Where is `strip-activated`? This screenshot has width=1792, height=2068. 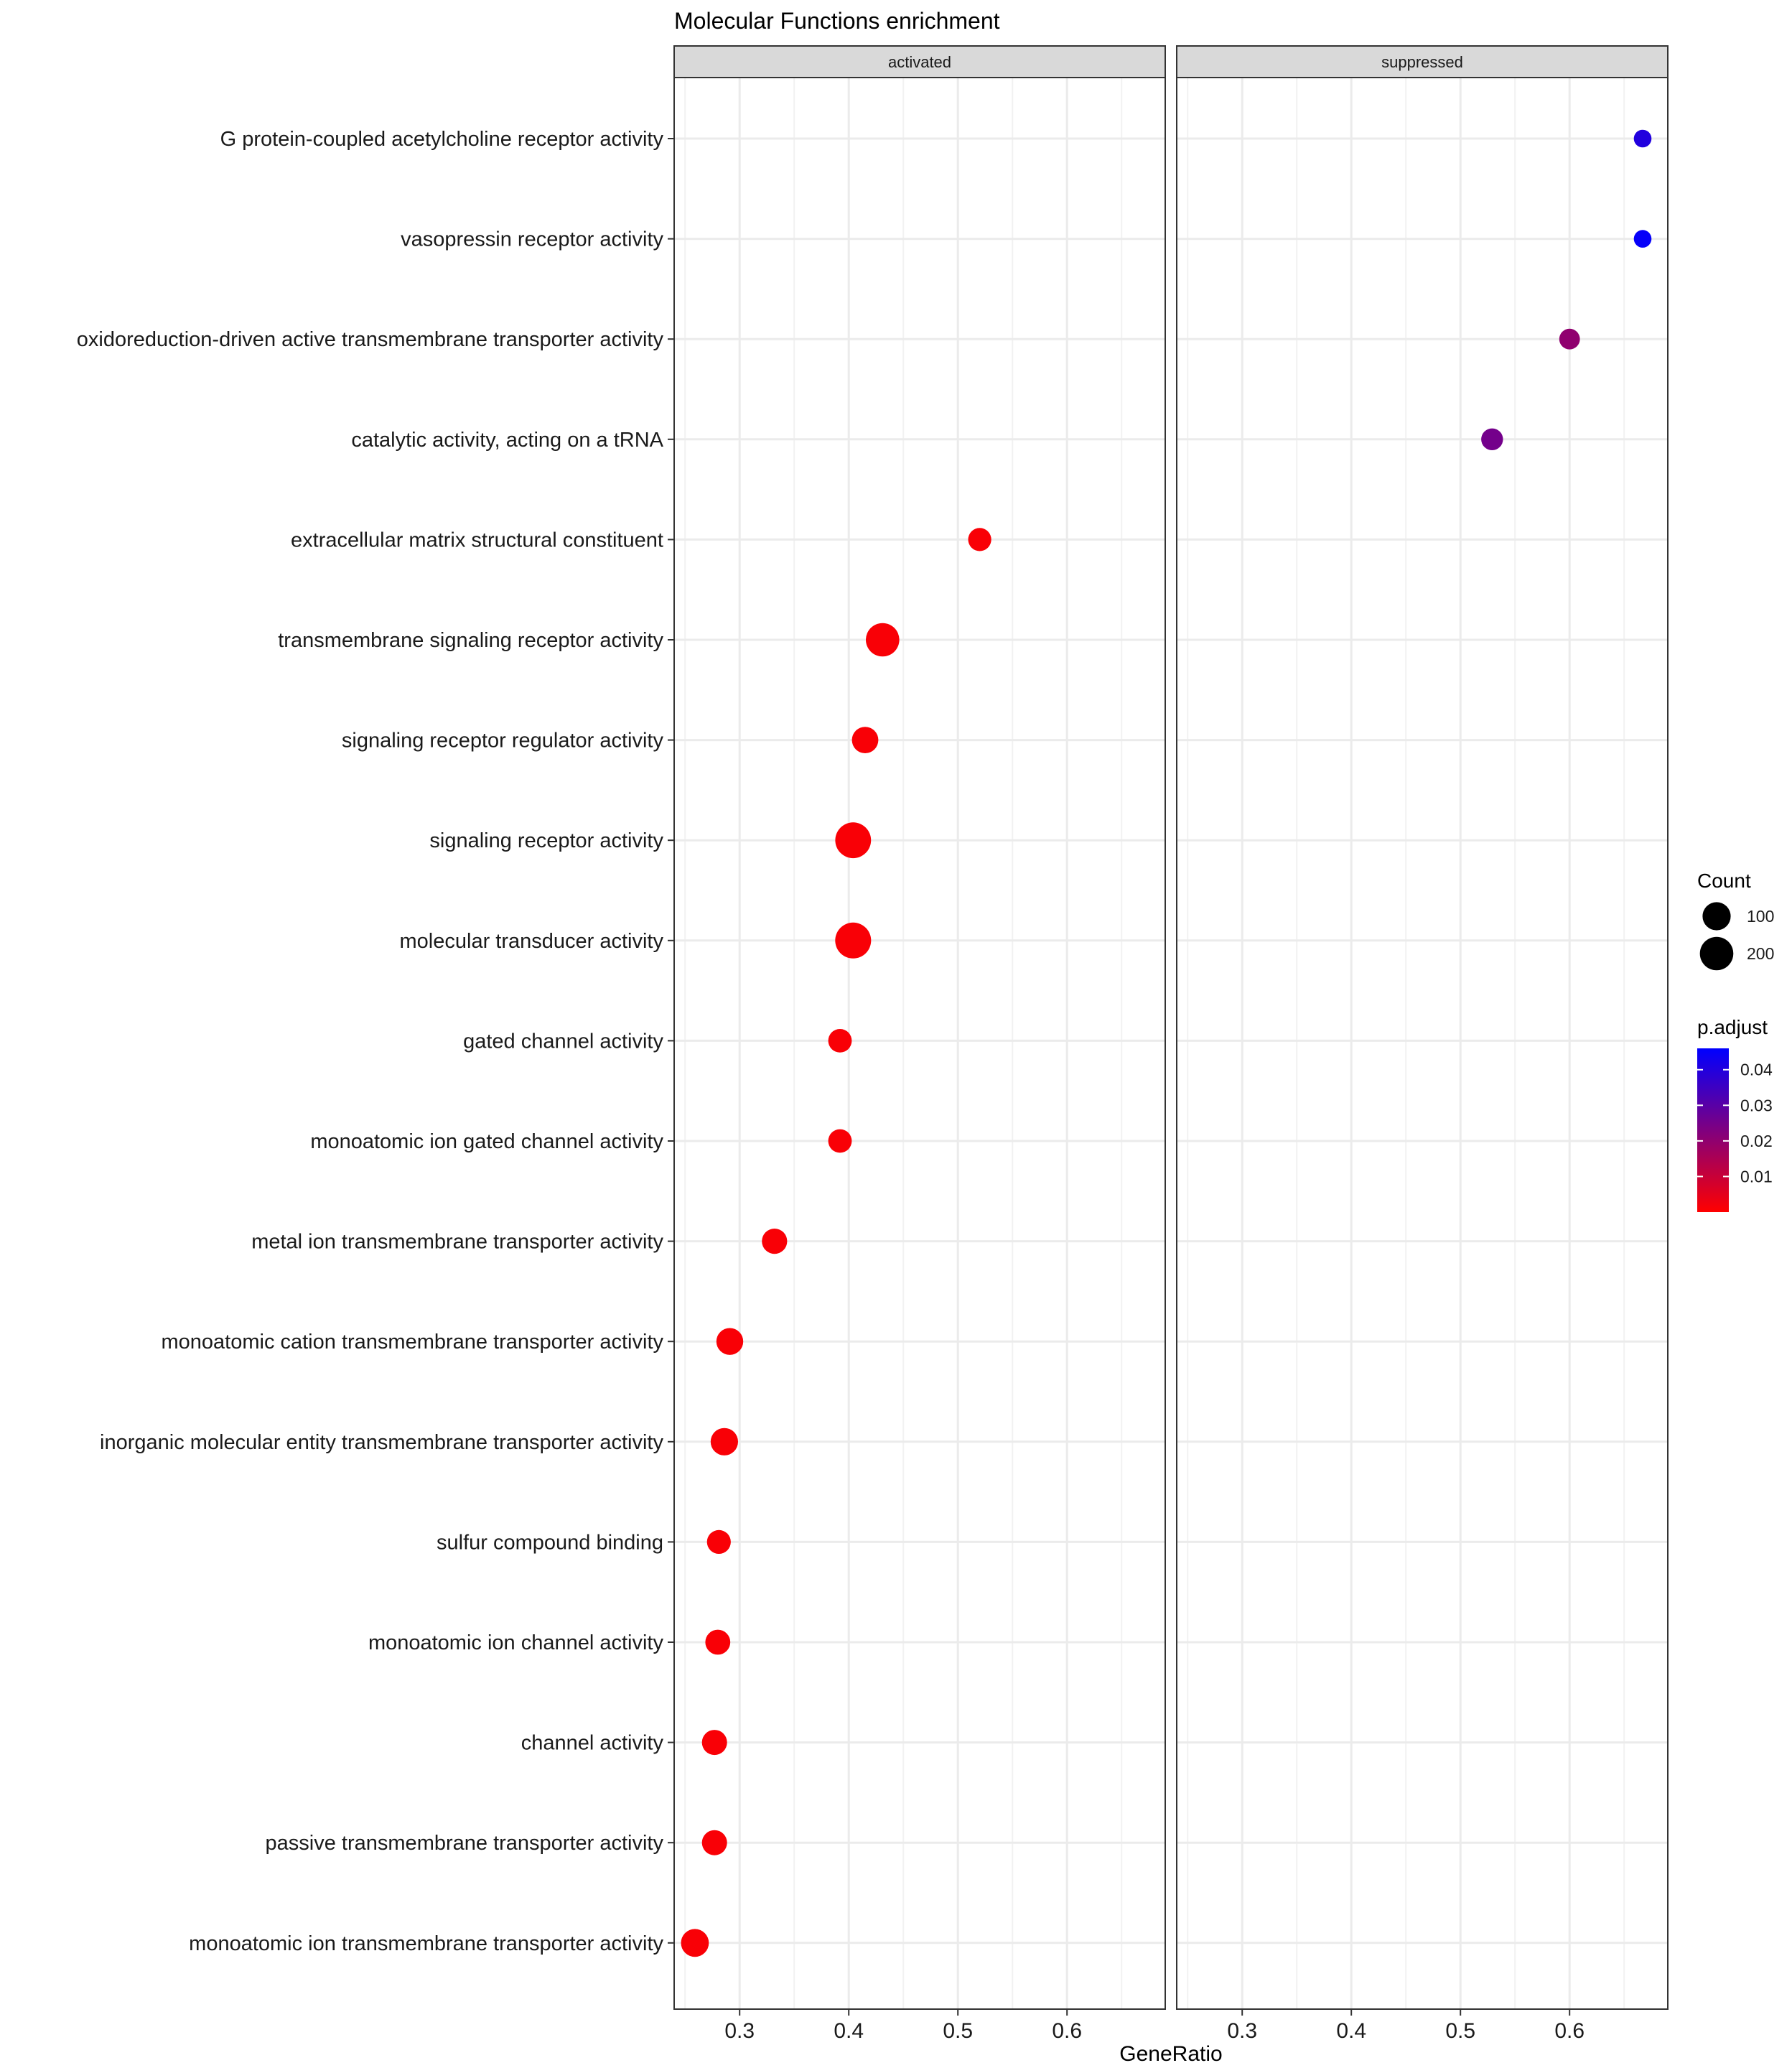 strip-activated is located at coordinates (919, 61).